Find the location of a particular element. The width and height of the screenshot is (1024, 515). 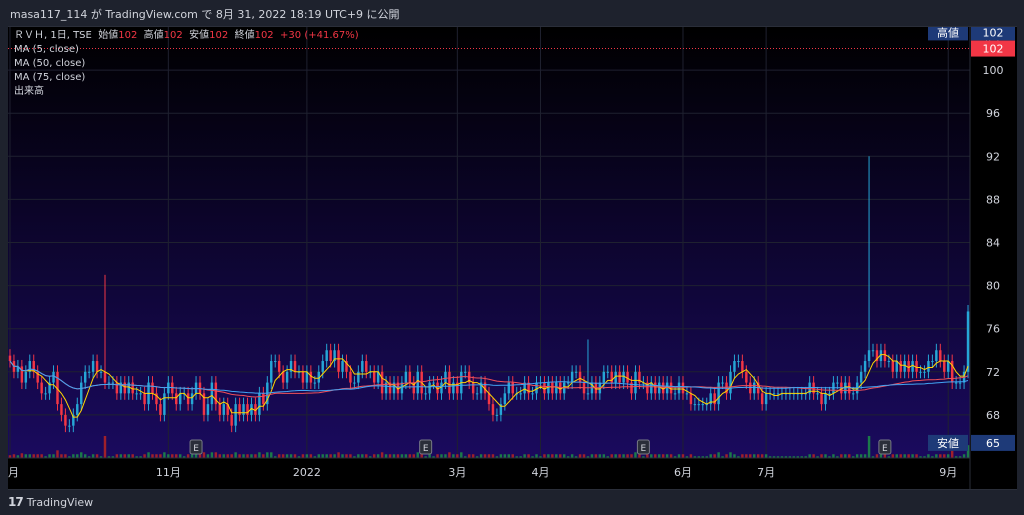

legend-ma75: MA (75, close) is located at coordinates (50, 77).